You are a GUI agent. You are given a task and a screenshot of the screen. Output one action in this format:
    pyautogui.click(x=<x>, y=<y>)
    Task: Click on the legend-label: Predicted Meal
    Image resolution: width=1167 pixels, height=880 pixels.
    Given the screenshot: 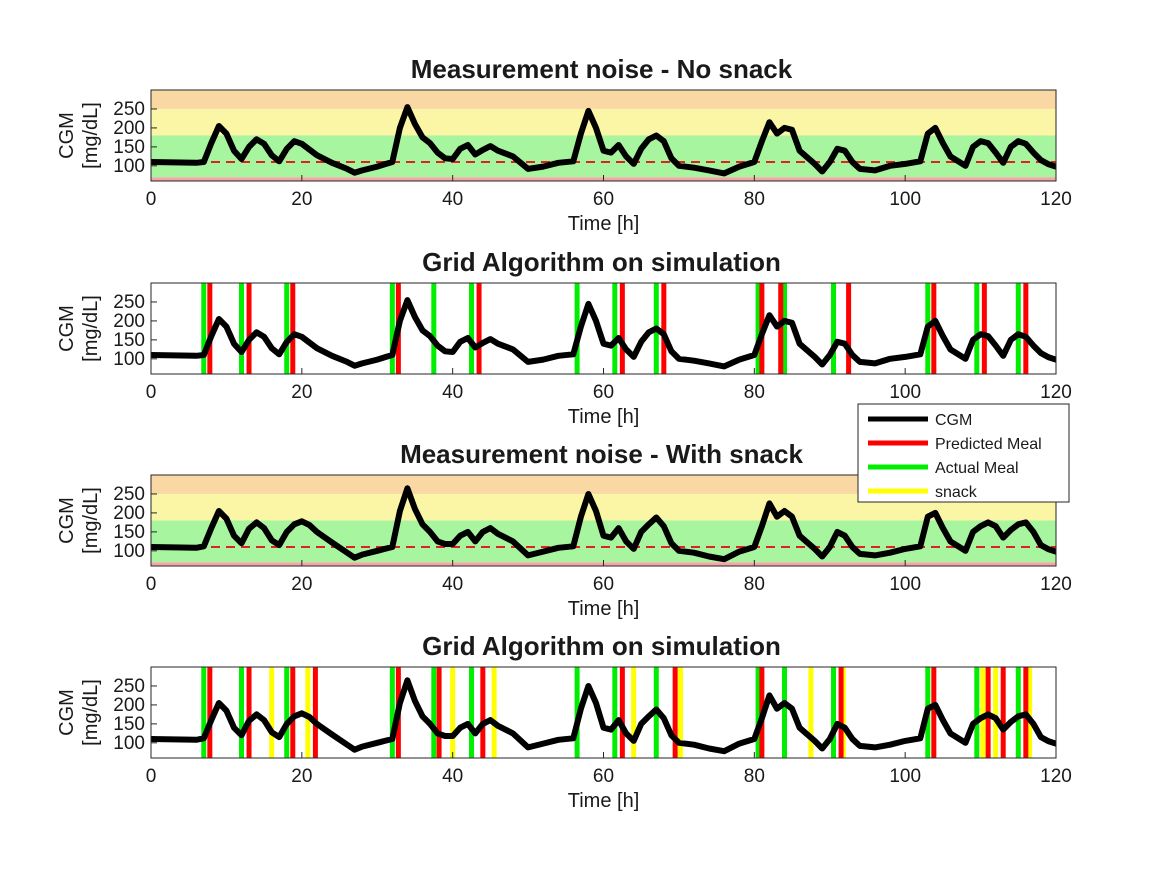 What is the action you would take?
    pyautogui.click(x=988, y=444)
    